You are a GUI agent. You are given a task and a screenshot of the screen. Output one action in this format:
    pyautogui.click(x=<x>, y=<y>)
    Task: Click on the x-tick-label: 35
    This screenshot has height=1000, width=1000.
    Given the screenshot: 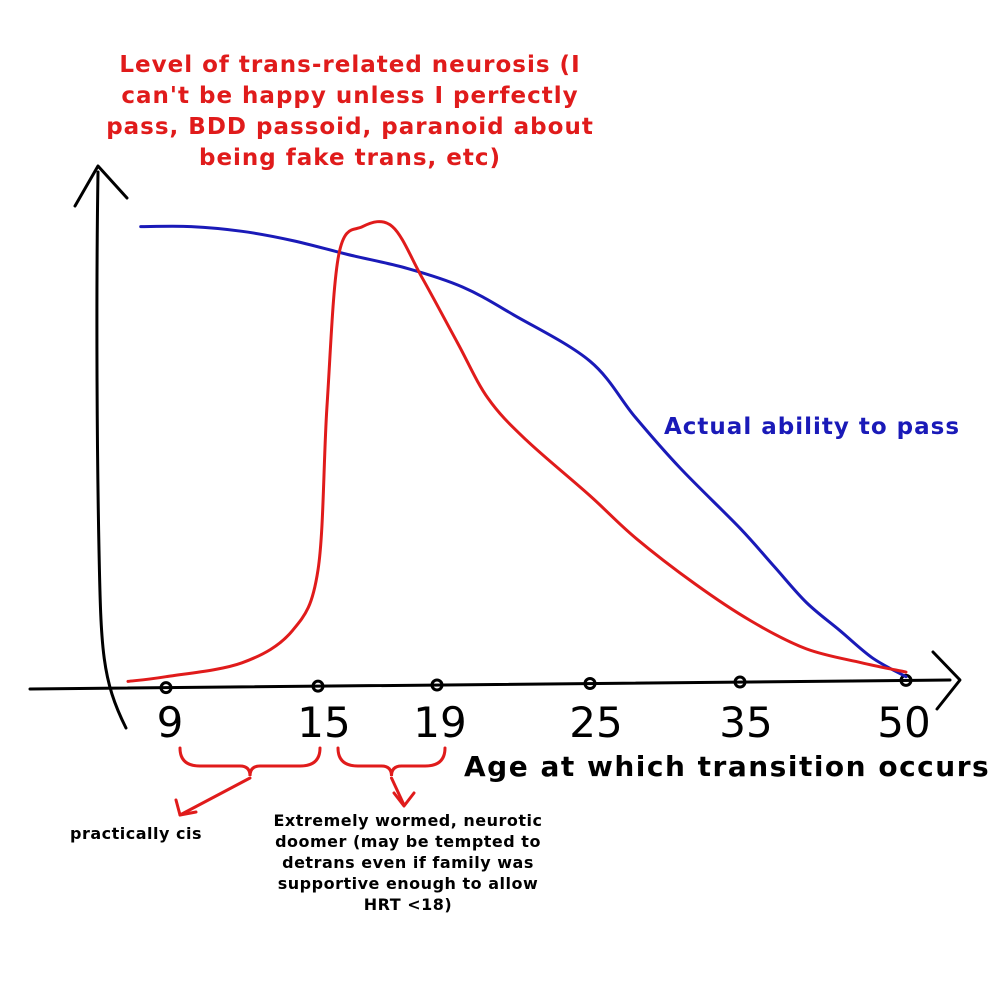 What is the action you would take?
    pyautogui.click(x=745, y=722)
    